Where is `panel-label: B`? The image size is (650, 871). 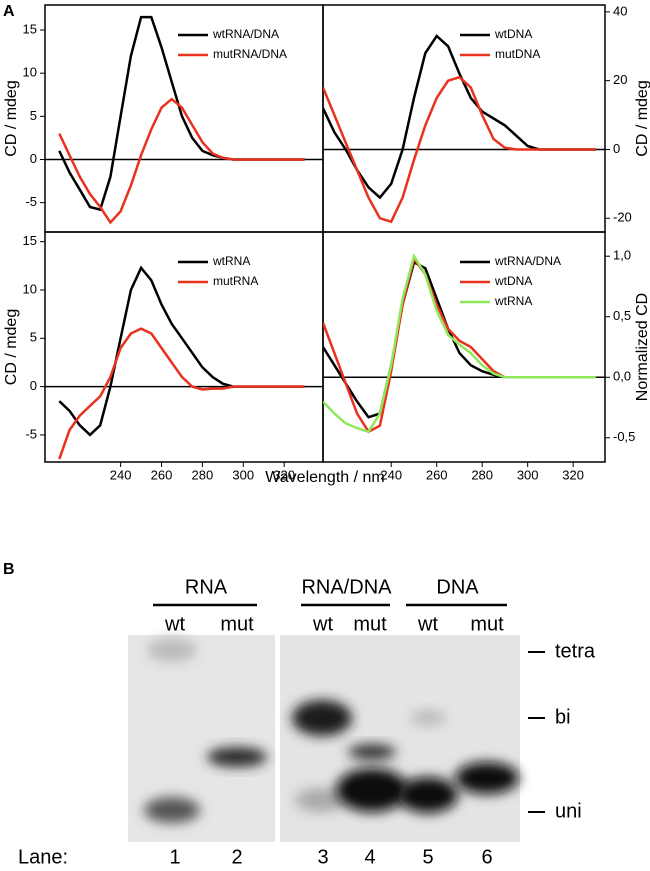 panel-label: B is located at coordinates (9, 569).